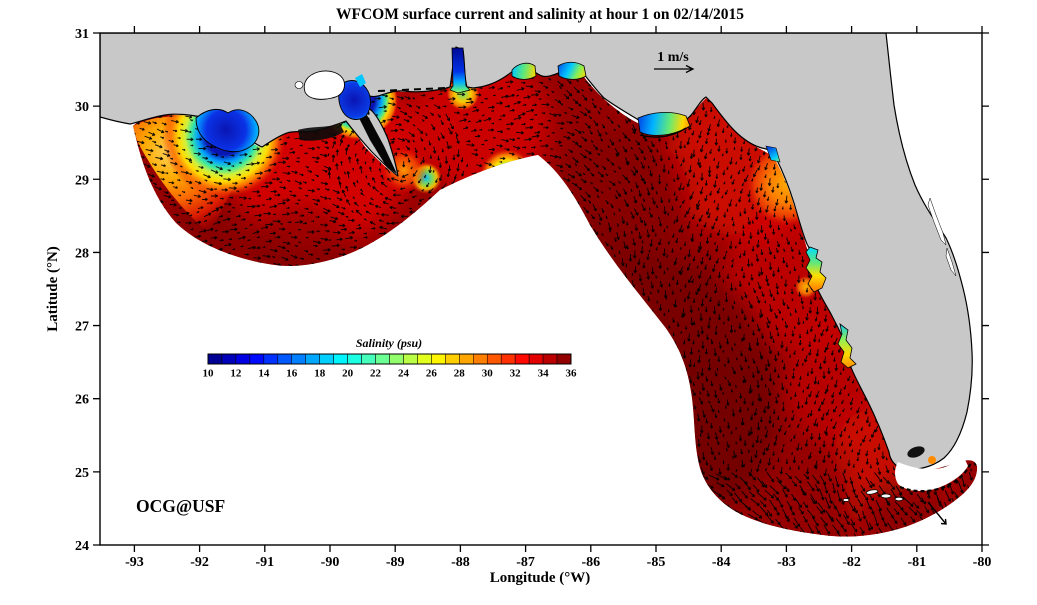  I want to click on colorbar-tick-label: 26, so click(432, 374).